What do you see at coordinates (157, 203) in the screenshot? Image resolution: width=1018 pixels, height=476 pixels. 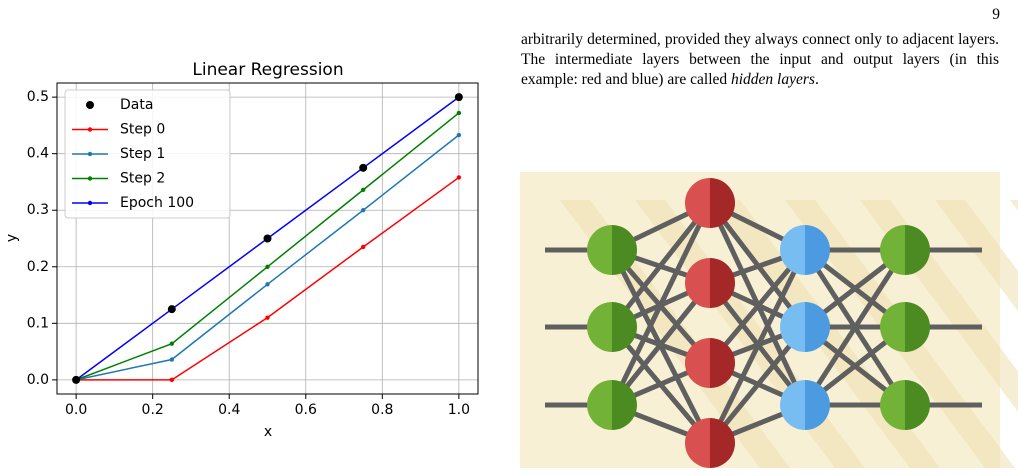 I see `legend-label: Epoch 100` at bounding box center [157, 203].